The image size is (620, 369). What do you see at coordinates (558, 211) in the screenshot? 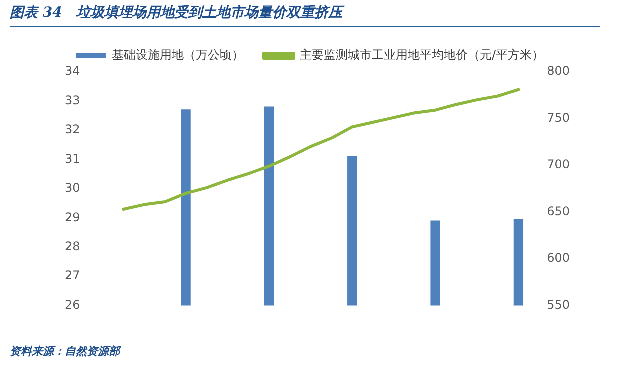
I see `y2-tick-label: 650` at bounding box center [558, 211].